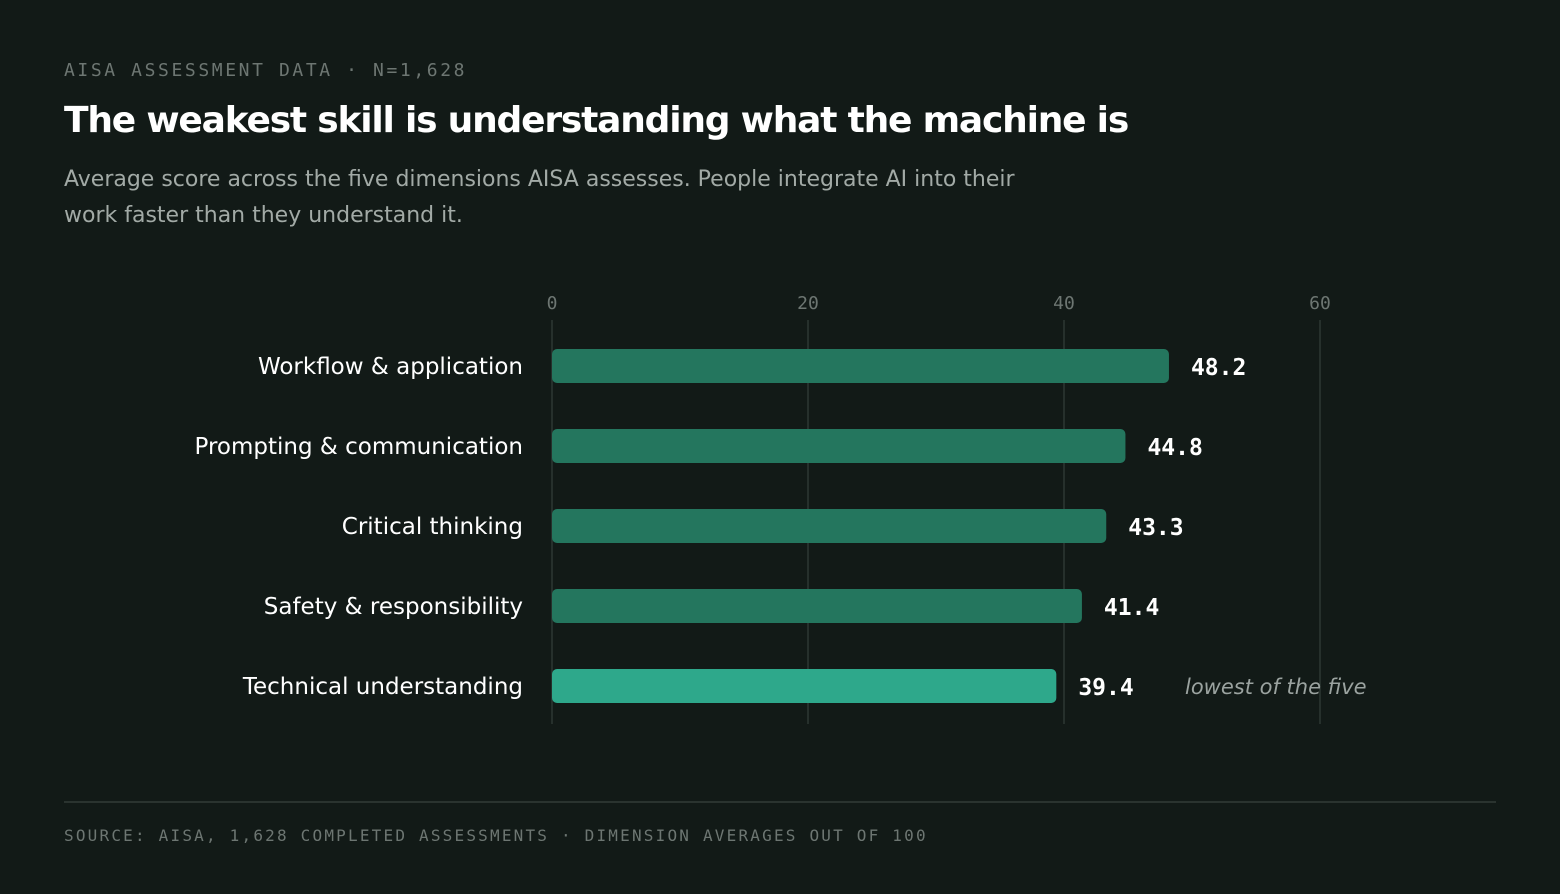 The height and width of the screenshot is (894, 1560). What do you see at coordinates (393, 607) in the screenshot?
I see `category-label-3: Safety & responsibility` at bounding box center [393, 607].